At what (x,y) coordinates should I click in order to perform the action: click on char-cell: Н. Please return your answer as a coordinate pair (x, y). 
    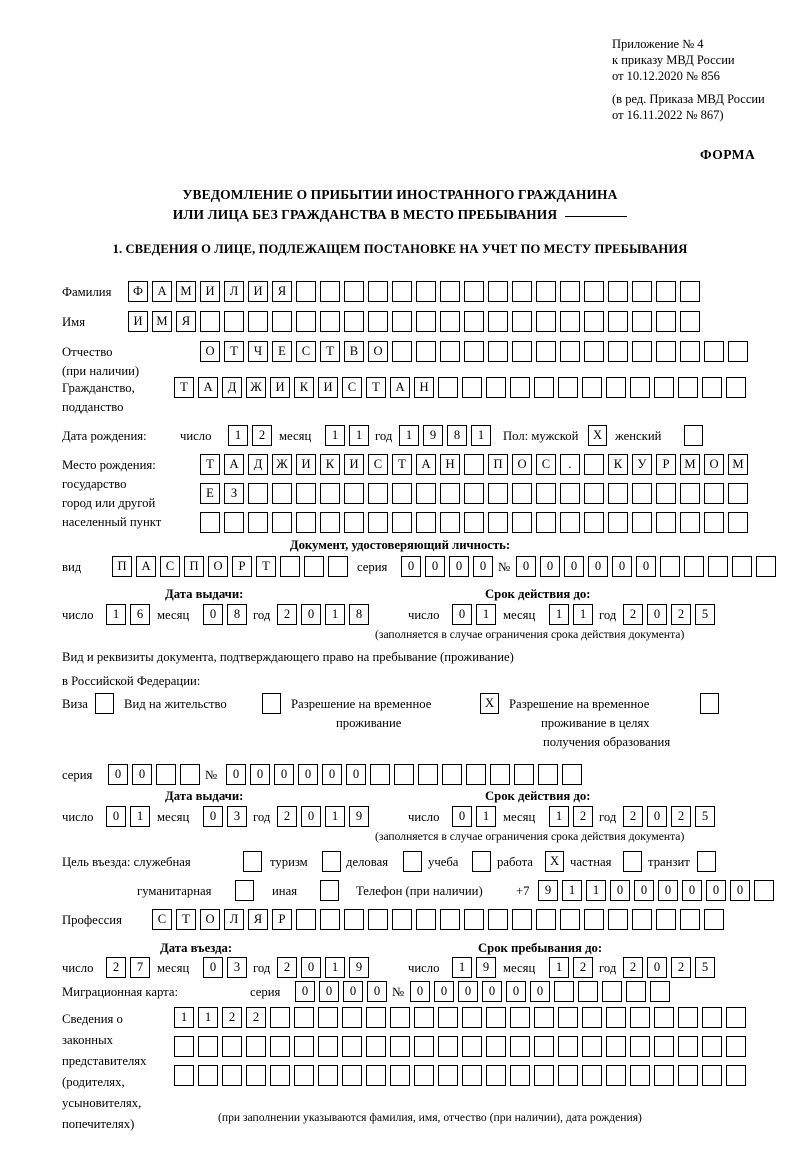
    Looking at the image, I should click on (450, 464).